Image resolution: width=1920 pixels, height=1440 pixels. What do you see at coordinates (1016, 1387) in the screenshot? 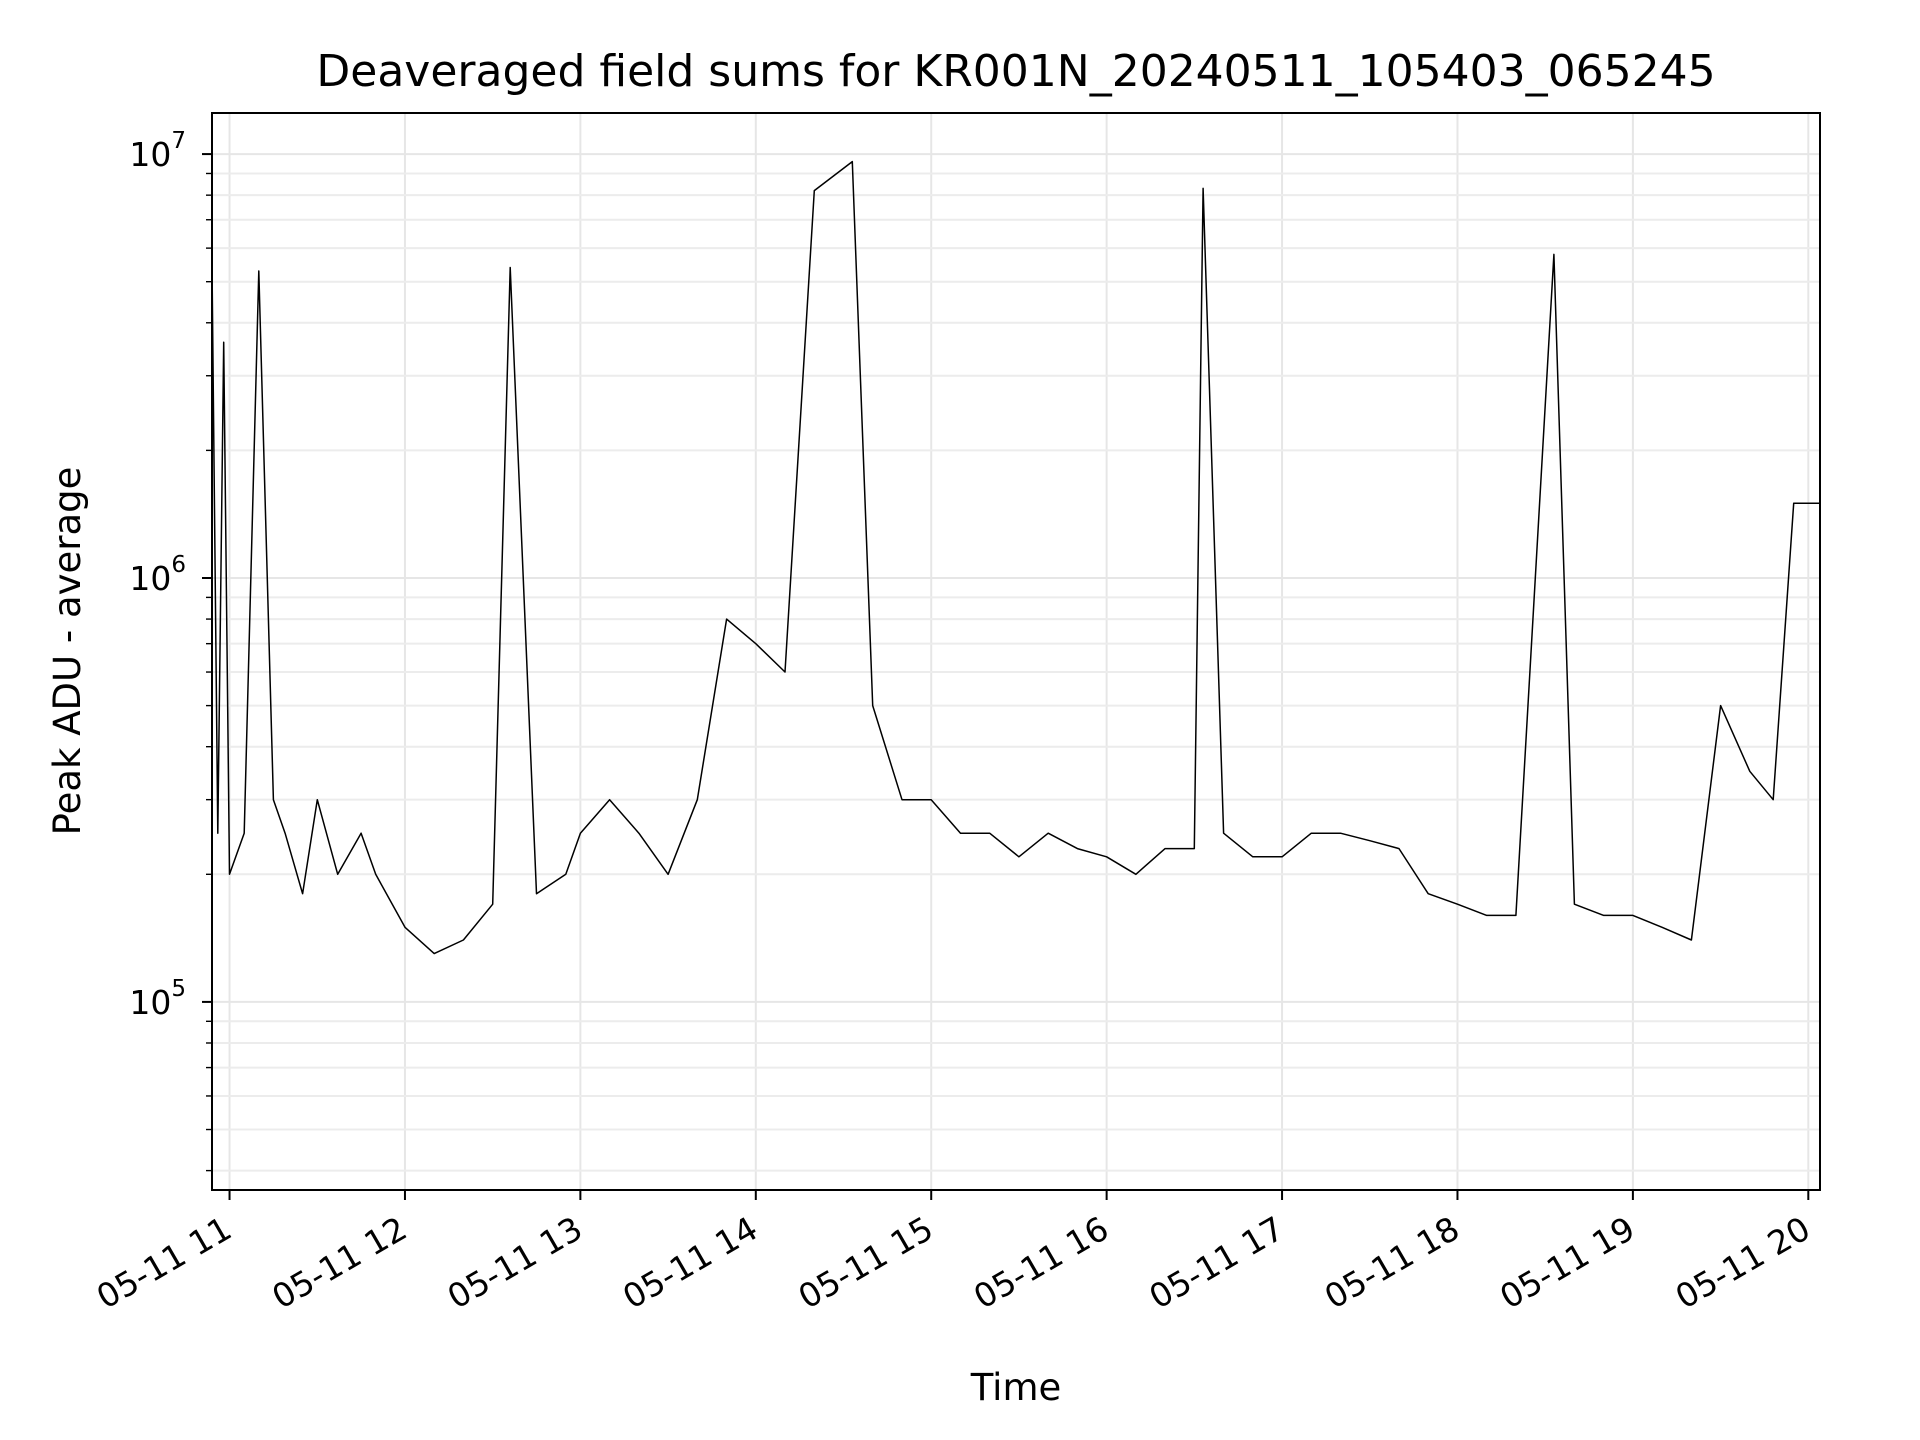
I see `x-axis-label: Time` at bounding box center [1016, 1387].